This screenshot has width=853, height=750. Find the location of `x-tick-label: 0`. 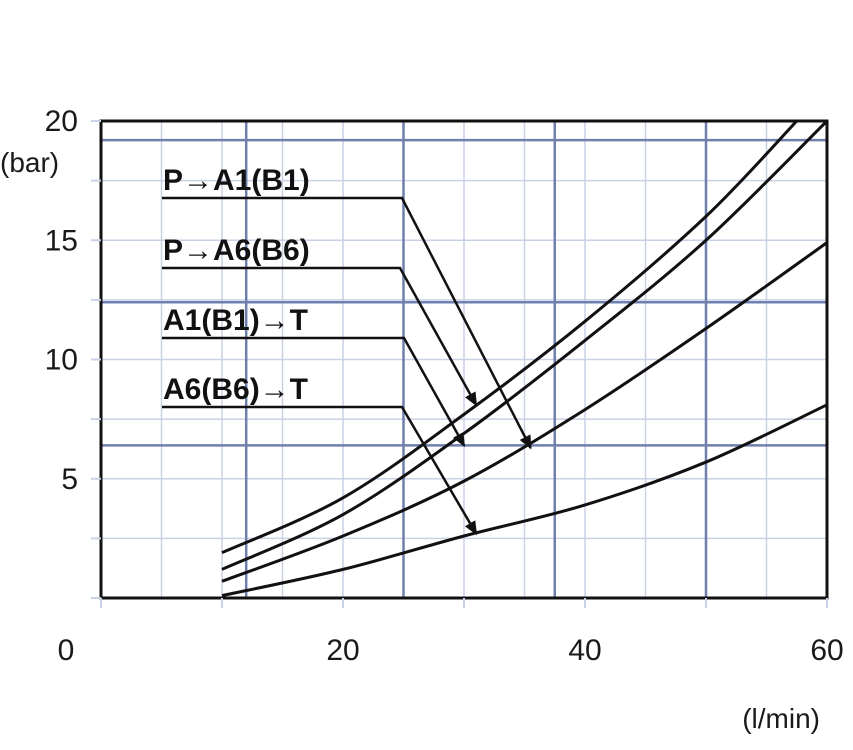

x-tick-label: 0 is located at coordinates (66, 650).